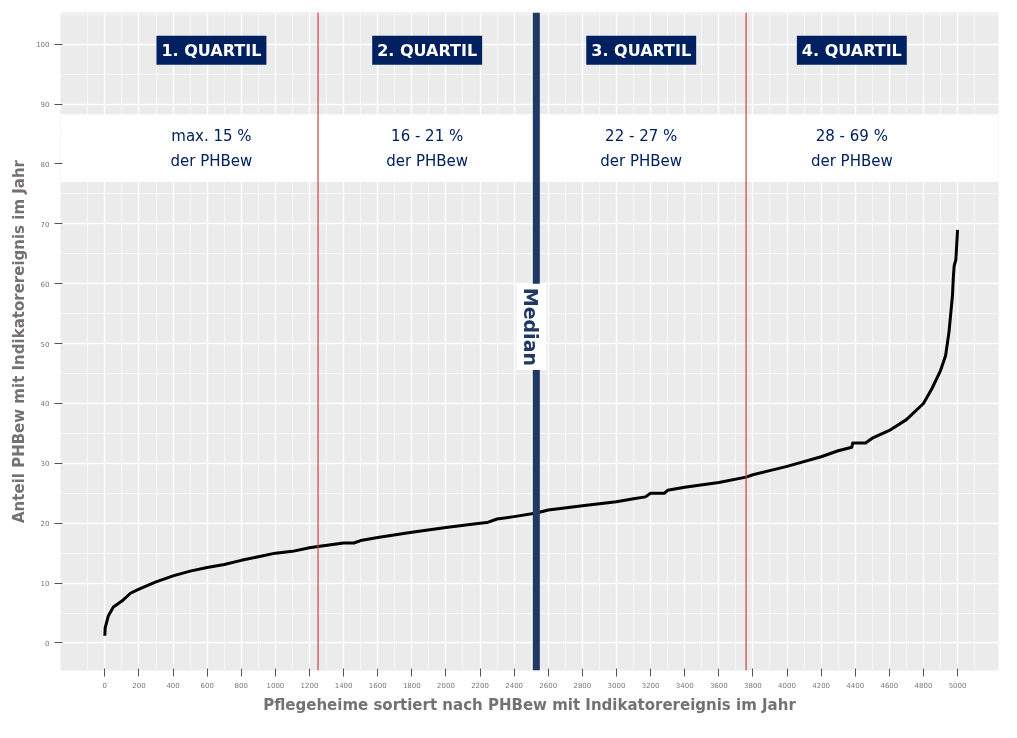 The image size is (1017, 738). Describe the element at coordinates (427, 148) in the screenshot. I see `annotation: 16 - 21 % der PHBew` at that location.